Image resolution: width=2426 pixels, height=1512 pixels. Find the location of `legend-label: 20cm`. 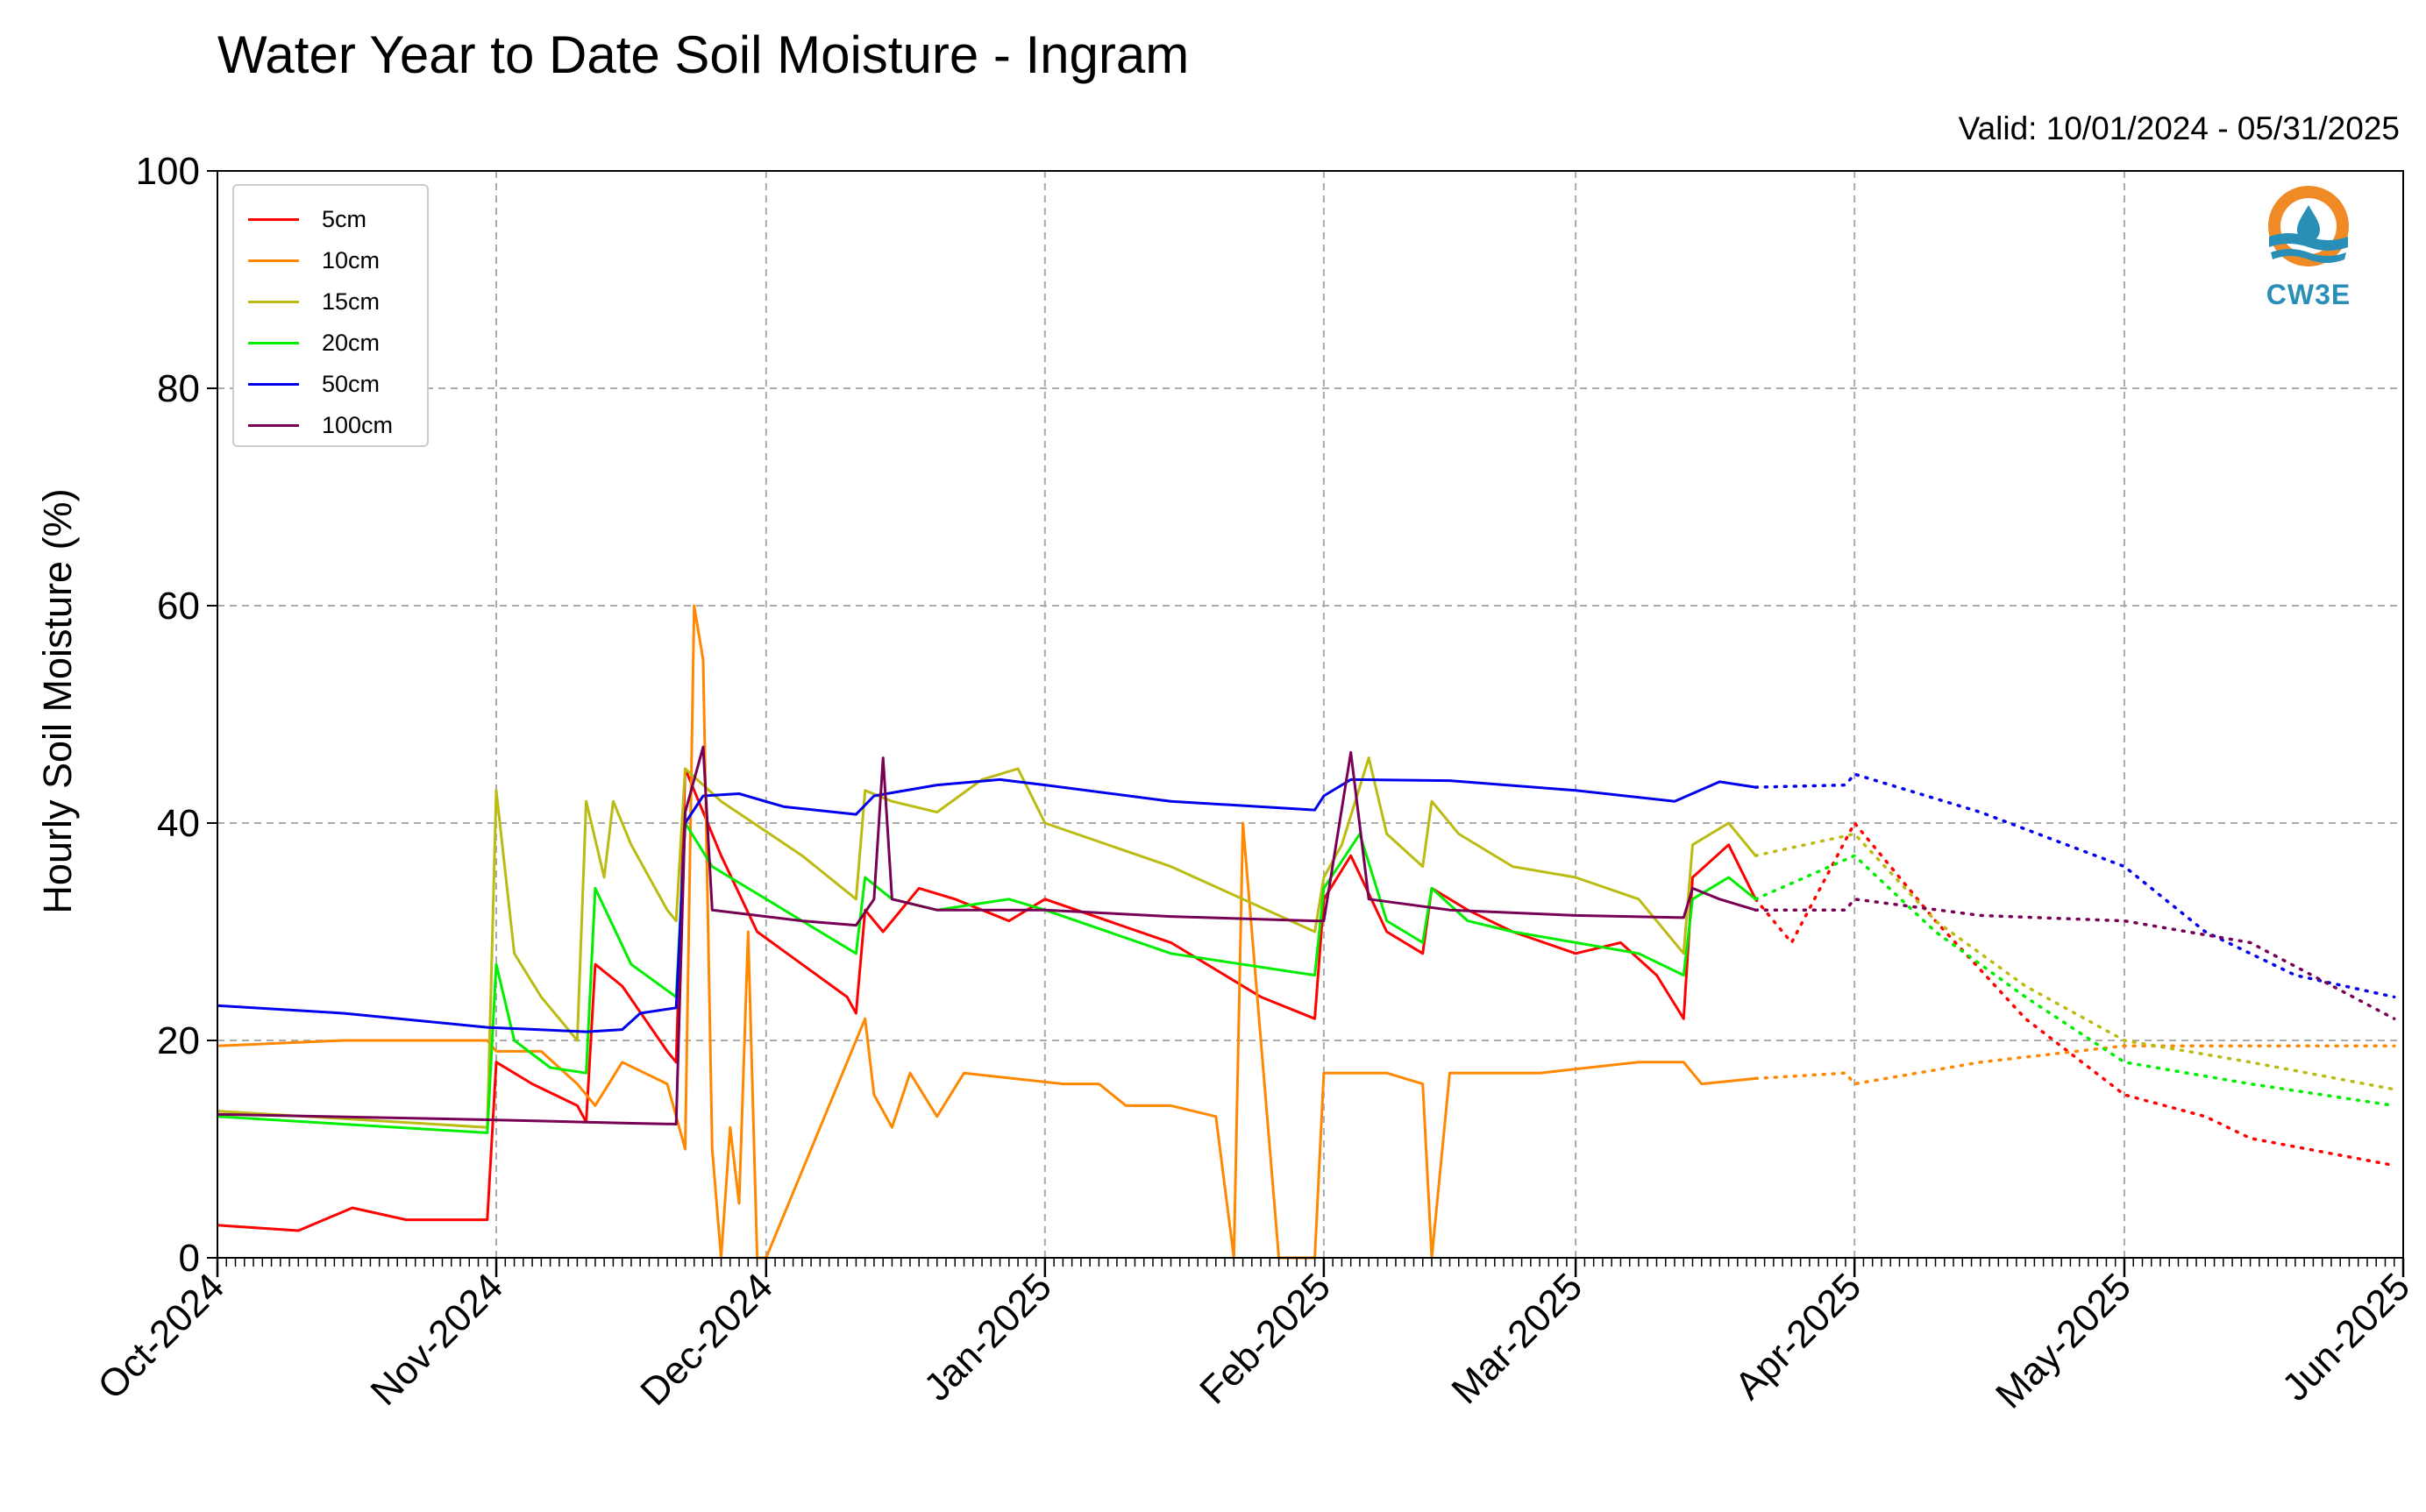

legend-label: 20cm is located at coordinates (351, 342).